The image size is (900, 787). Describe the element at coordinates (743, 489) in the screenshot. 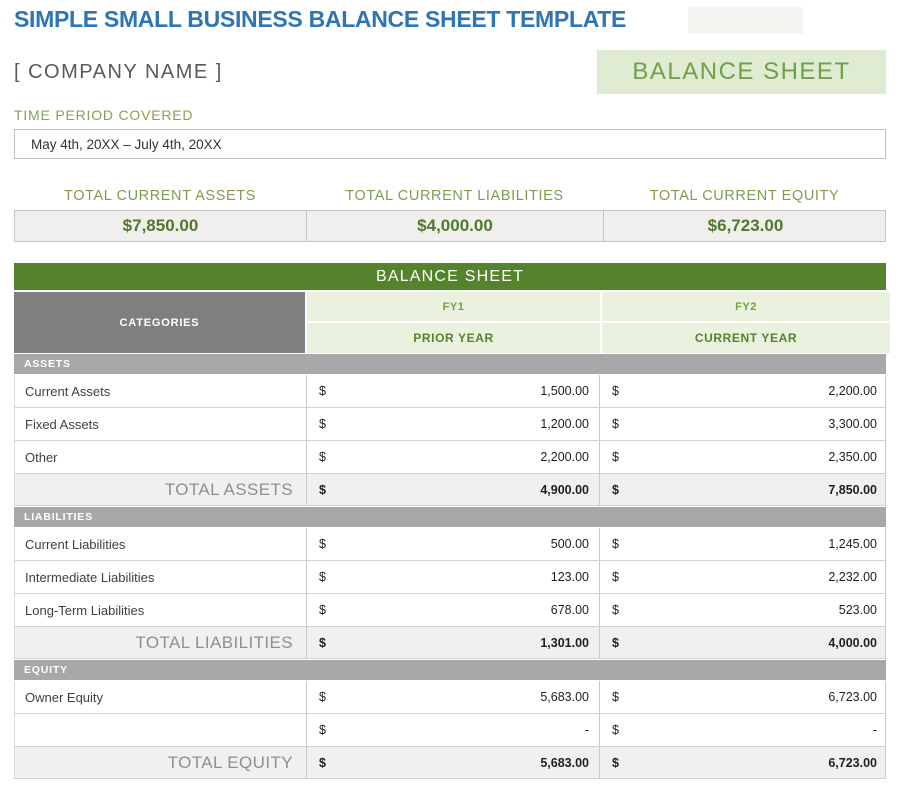

I see `total-fy2-amount: $7,850.00` at that location.